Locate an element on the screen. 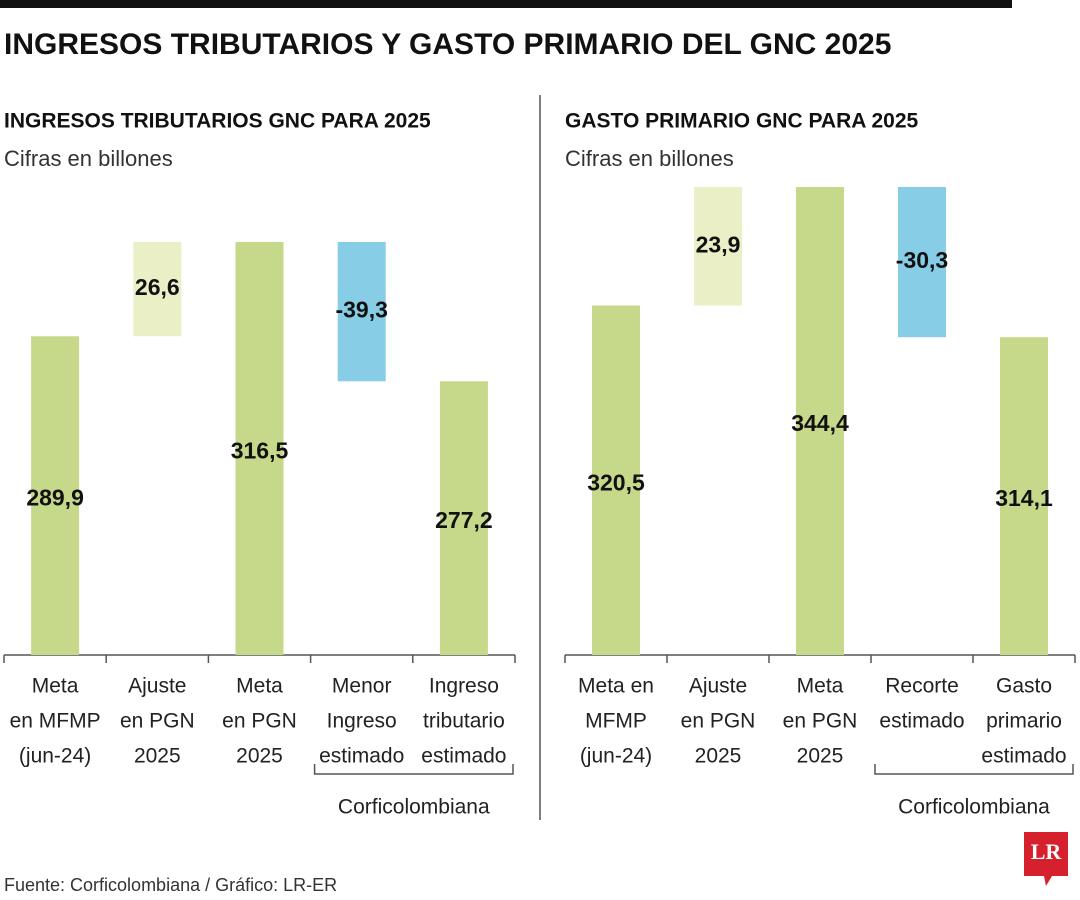  source: Fuente: Corficolombiana / Gráfico: LR-ER is located at coordinates (170, 885).